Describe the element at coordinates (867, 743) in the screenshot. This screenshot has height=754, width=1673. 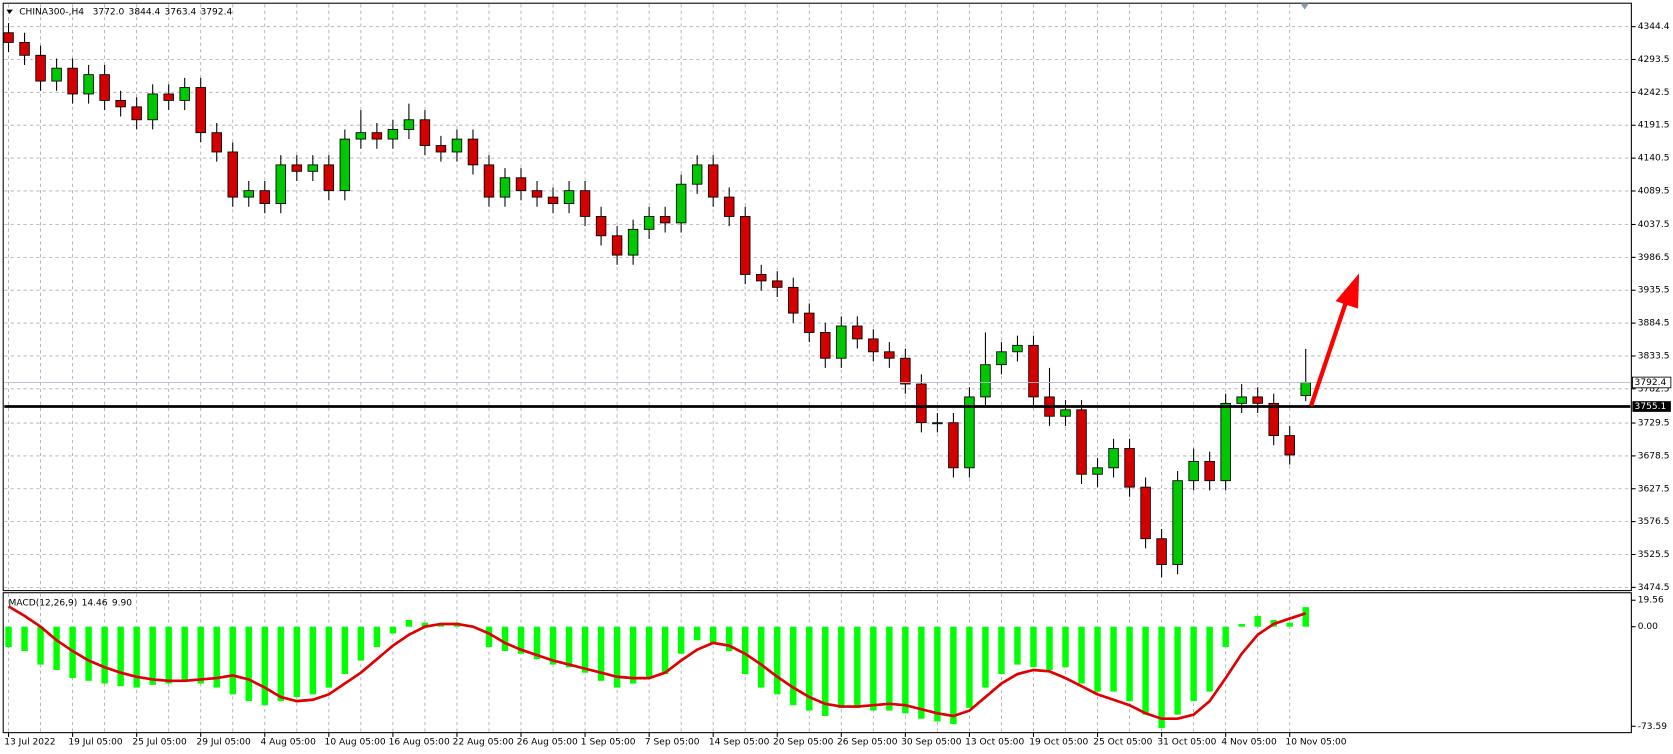
I see `x-tick-label: 26 Sep 05:00` at that location.